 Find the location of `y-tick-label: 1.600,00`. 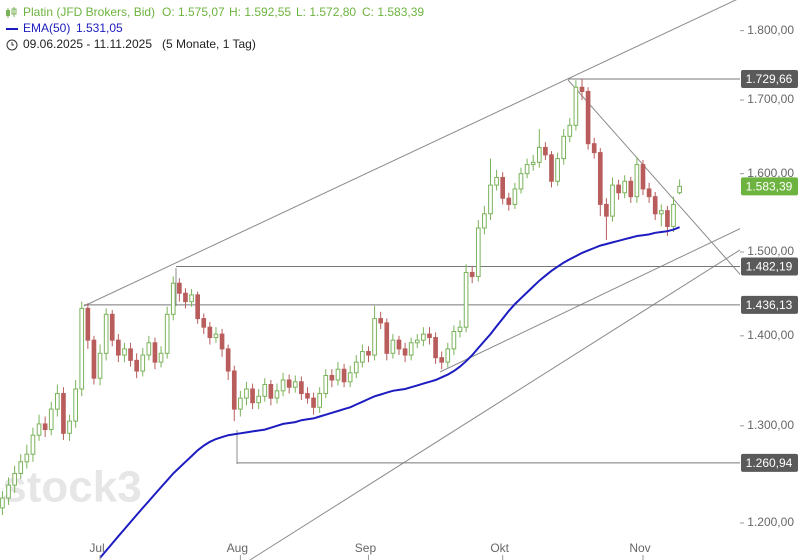

y-tick-label: 1.600,00 is located at coordinates (770, 173).